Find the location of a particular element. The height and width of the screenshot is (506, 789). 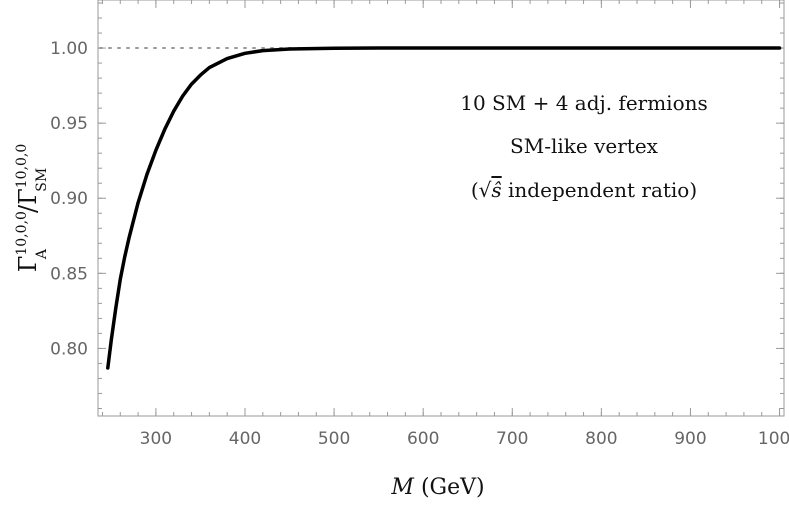

y-tick-label: 0.90 is located at coordinates (69, 199).